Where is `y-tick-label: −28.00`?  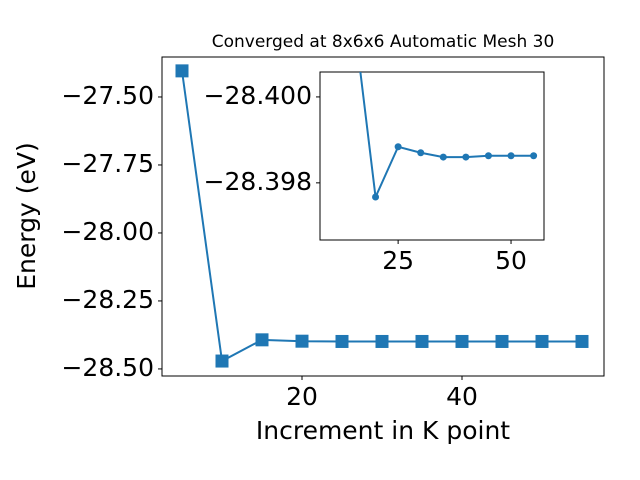 y-tick-label: −28.00 is located at coordinates (107, 231).